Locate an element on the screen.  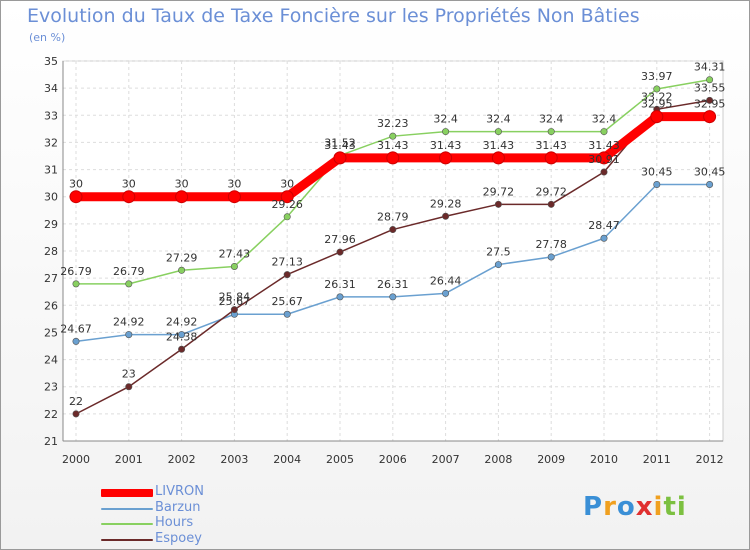
data-point-espoey-2012 is located at coordinates (710, 100).